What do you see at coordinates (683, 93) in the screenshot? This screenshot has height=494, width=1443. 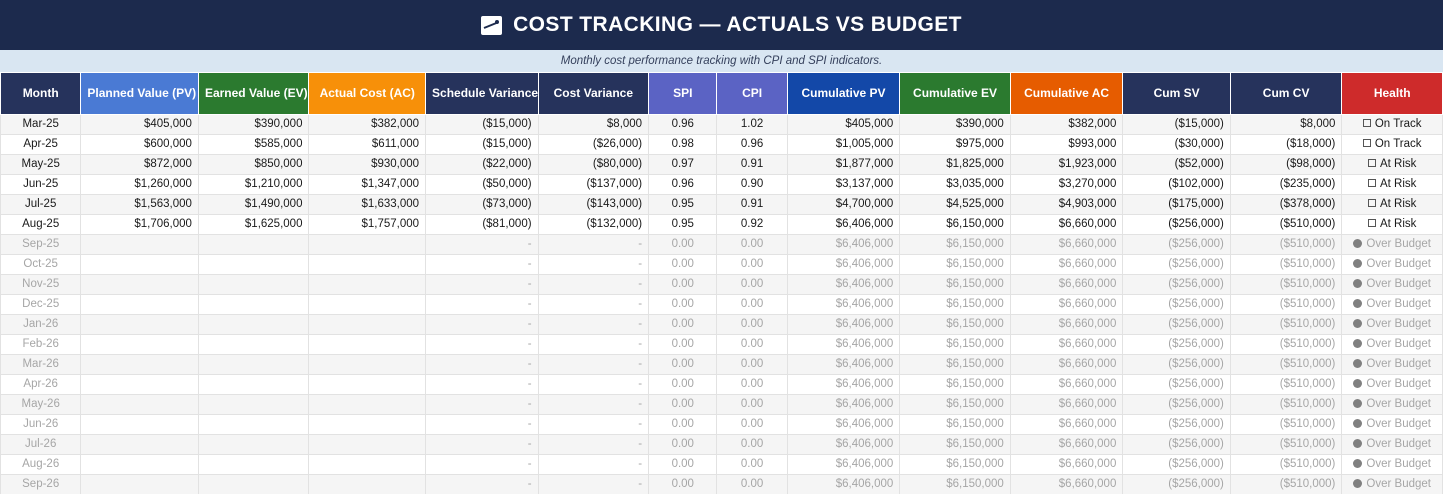 I see `column-header-spi: SPI` at bounding box center [683, 93].